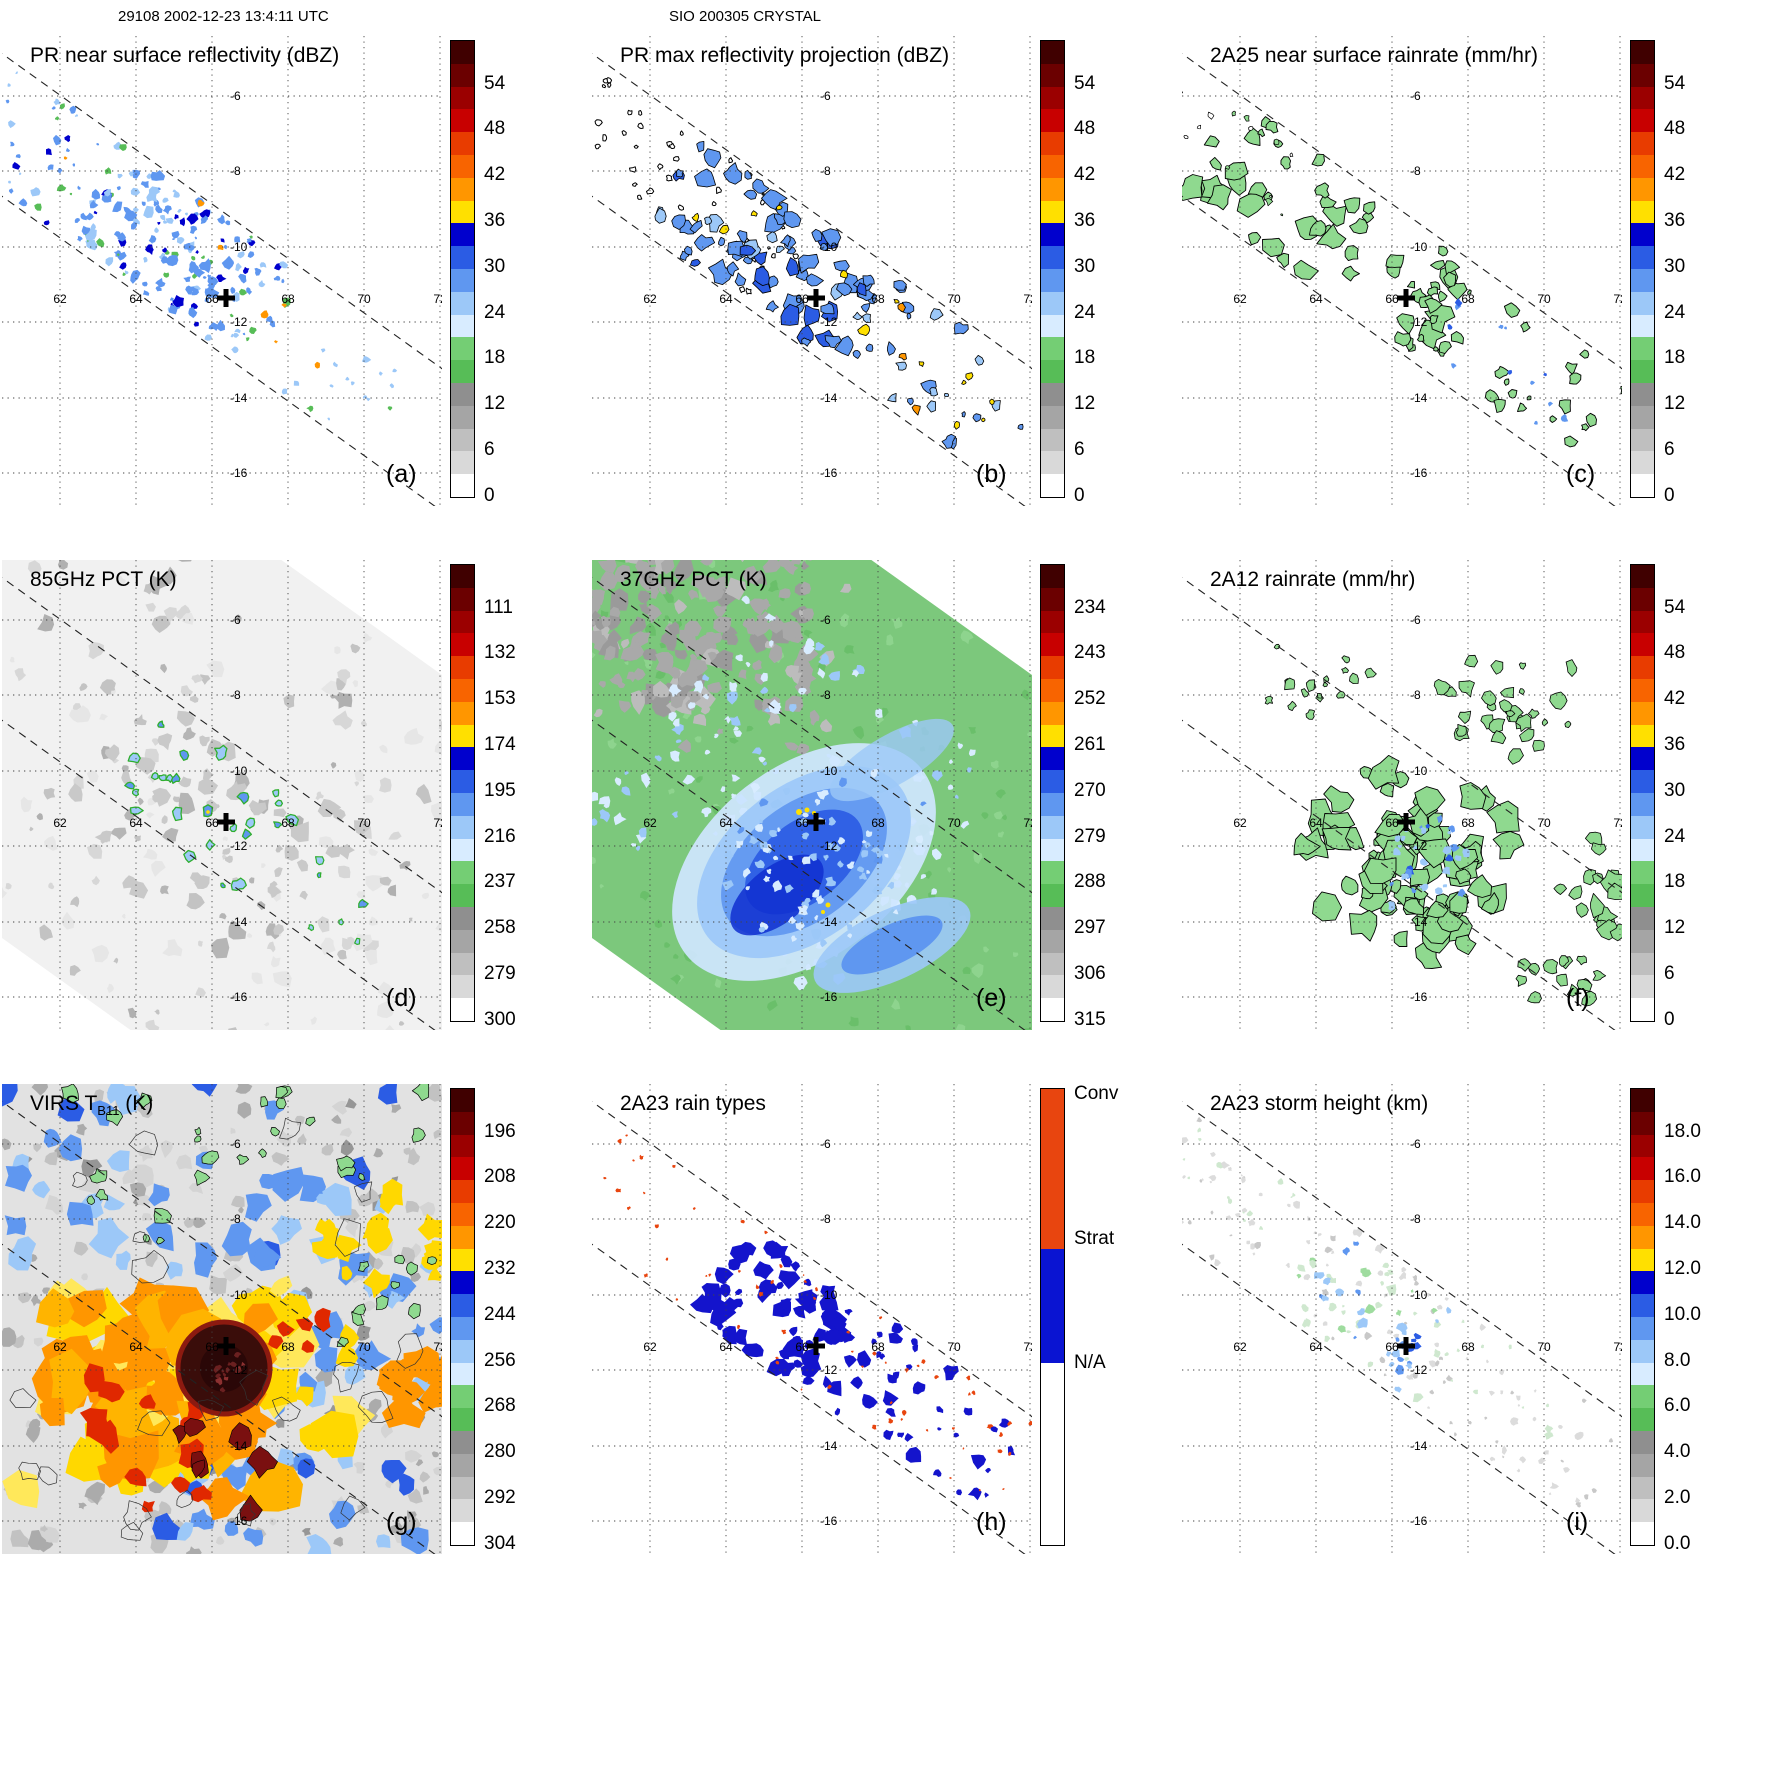 Image resolution: width=1771 pixels, height=1771 pixels. I want to click on panel-title-suffix: (K), so click(136, 1103).